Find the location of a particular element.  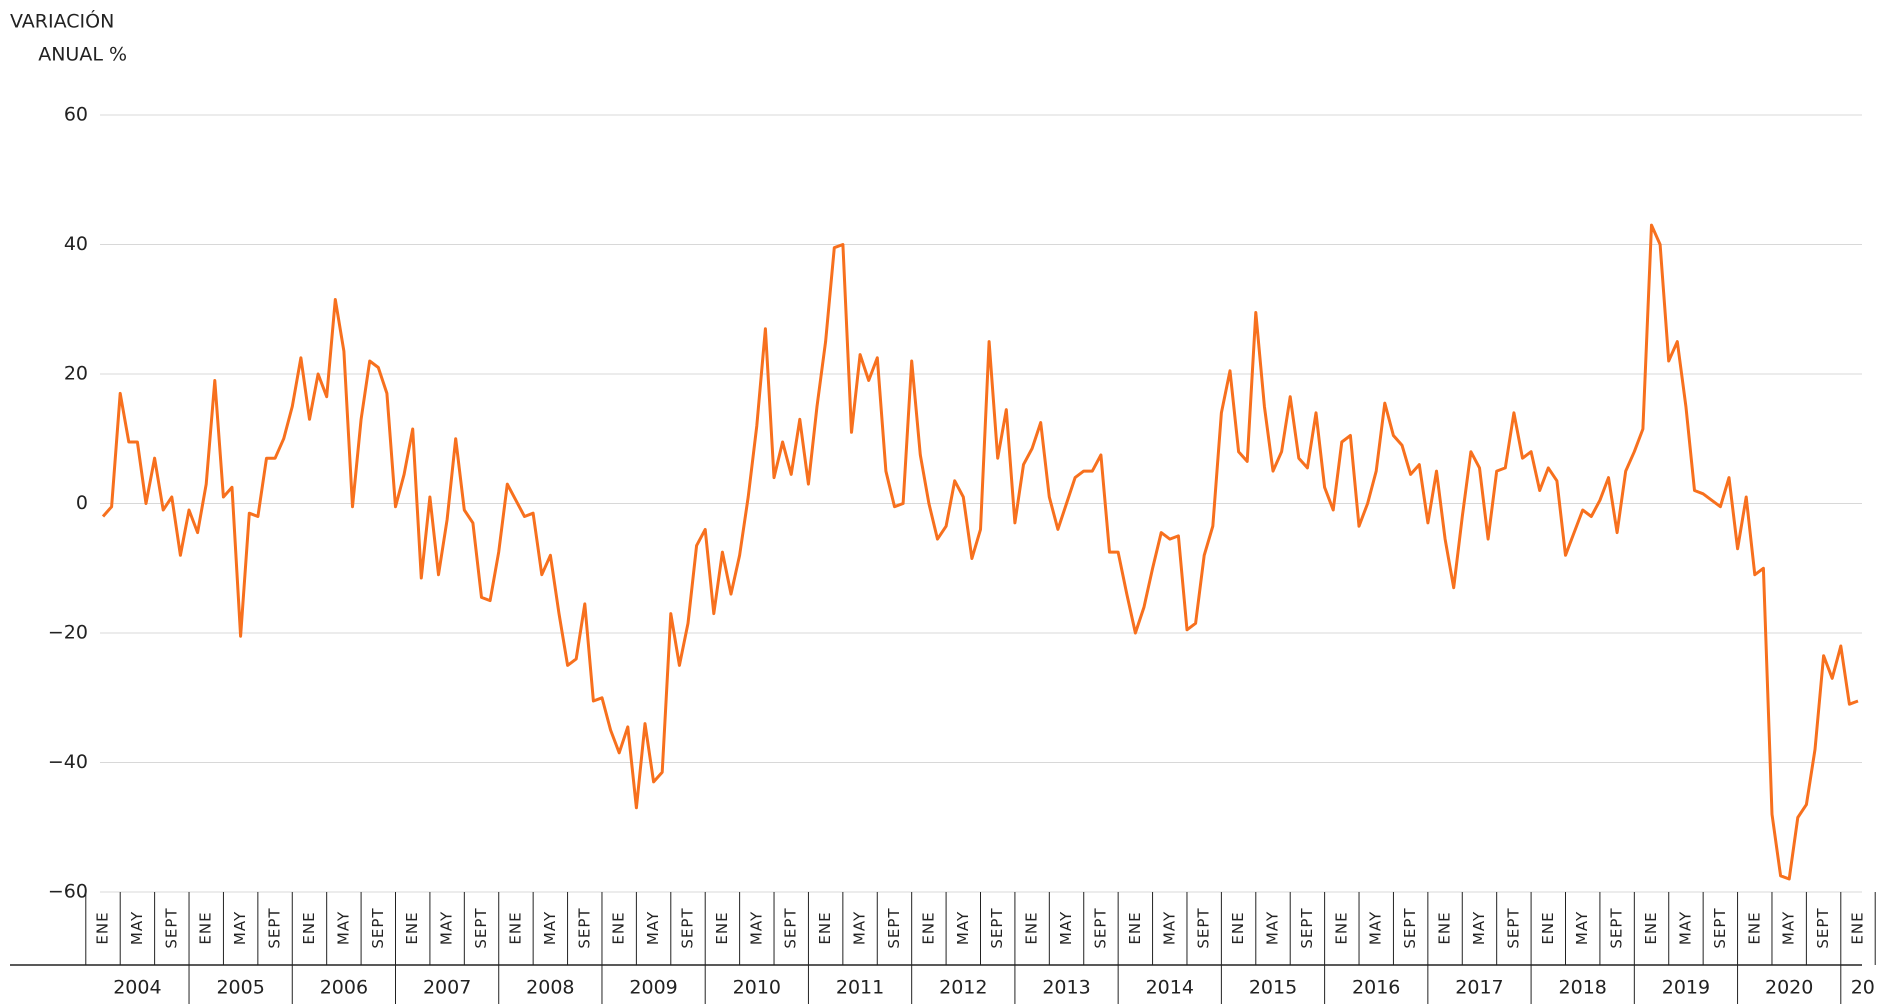

year-label: 2009 is located at coordinates (653, 988).